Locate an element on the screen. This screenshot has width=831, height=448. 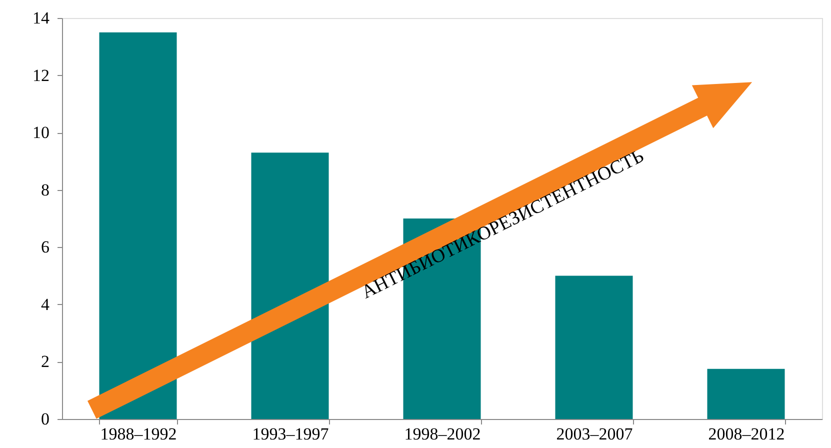
x-tick-label: 1993–1997 is located at coordinates (291, 434).